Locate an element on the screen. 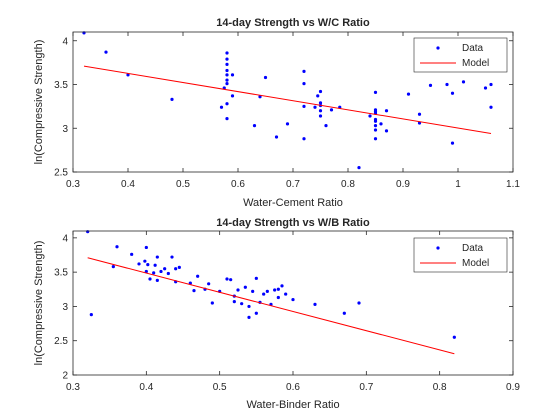 The width and height of the screenshot is (560, 420). model-group is located at coordinates (287, 99).